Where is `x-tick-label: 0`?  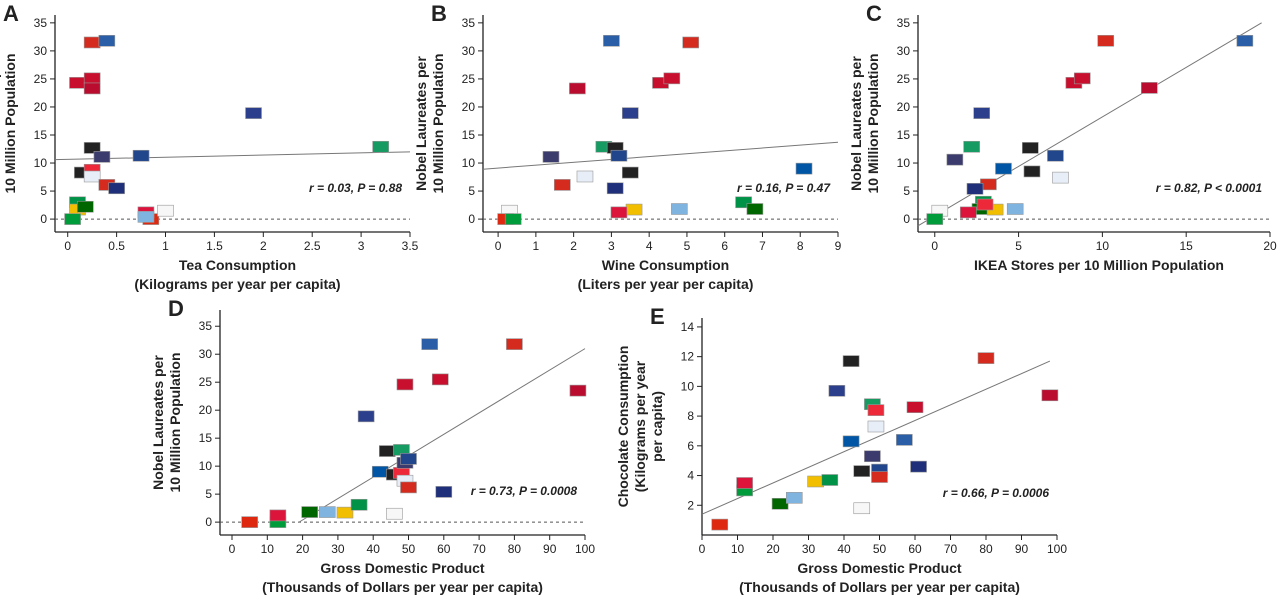 x-tick-label: 0 is located at coordinates (934, 246).